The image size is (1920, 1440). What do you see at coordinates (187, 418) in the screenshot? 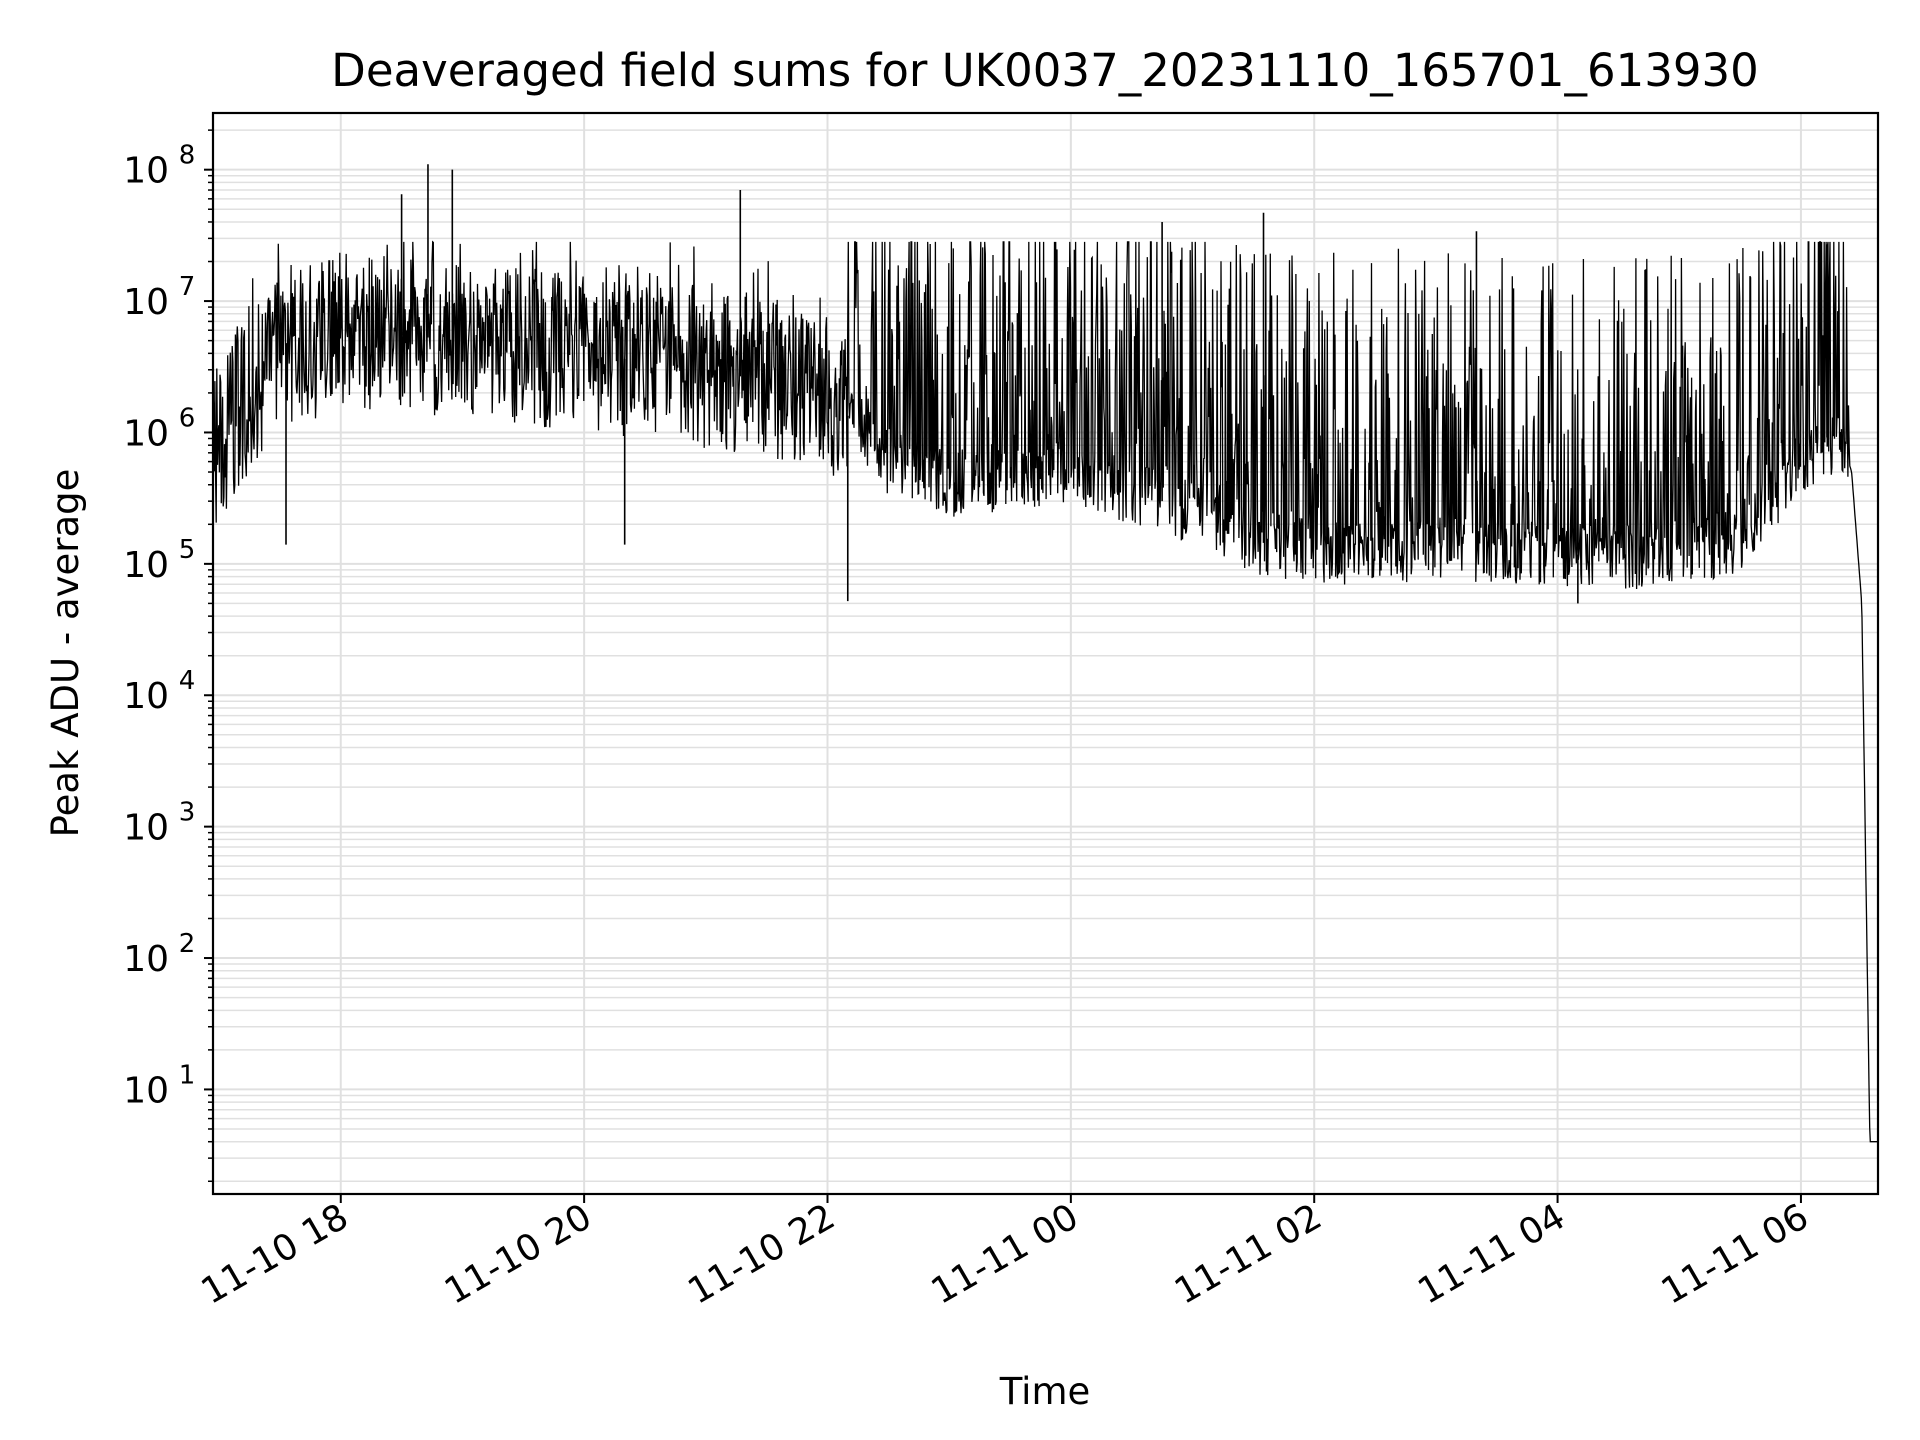
I see `y-tick-exponent: 6` at bounding box center [187, 418].